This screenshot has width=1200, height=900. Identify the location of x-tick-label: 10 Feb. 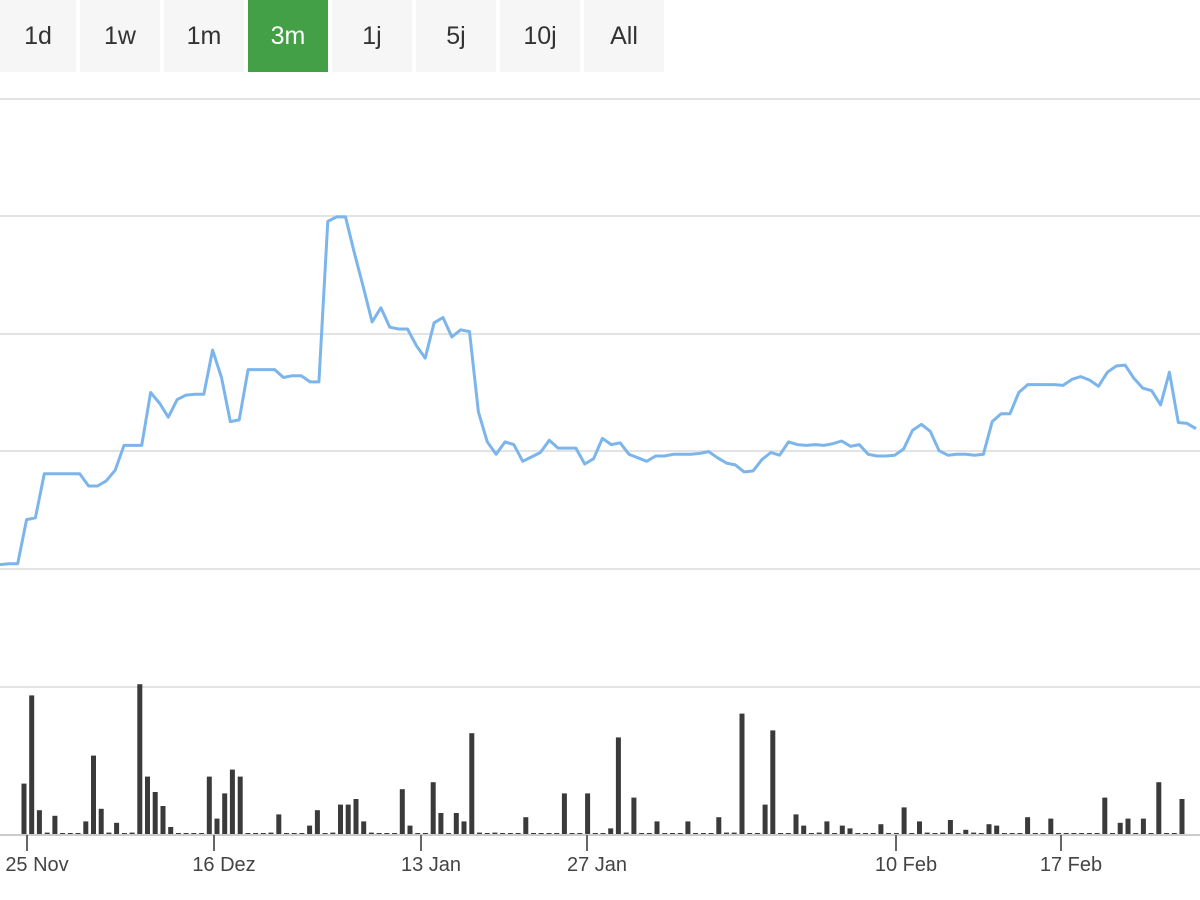
(906, 865).